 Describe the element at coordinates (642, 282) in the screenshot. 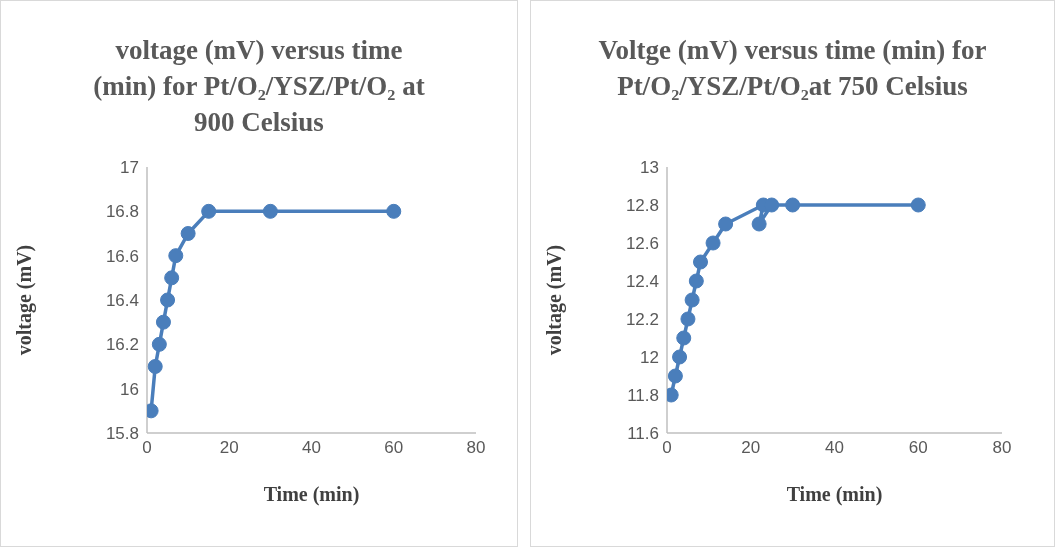

I see `y-tick-label: 12.4` at that location.